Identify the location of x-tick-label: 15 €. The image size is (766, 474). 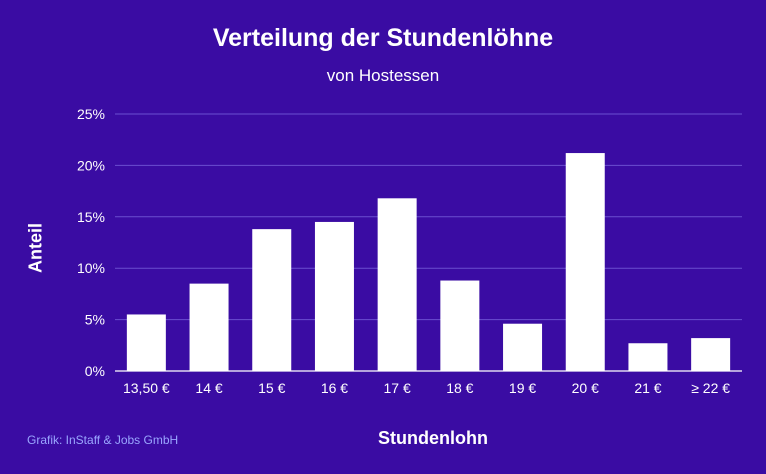
(271, 388).